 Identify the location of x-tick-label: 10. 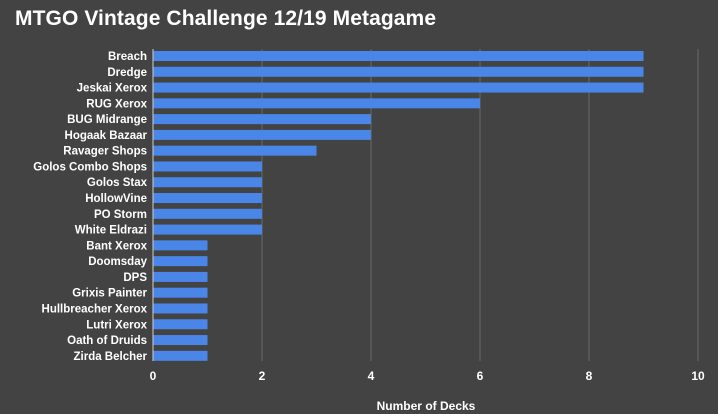
(698, 376).